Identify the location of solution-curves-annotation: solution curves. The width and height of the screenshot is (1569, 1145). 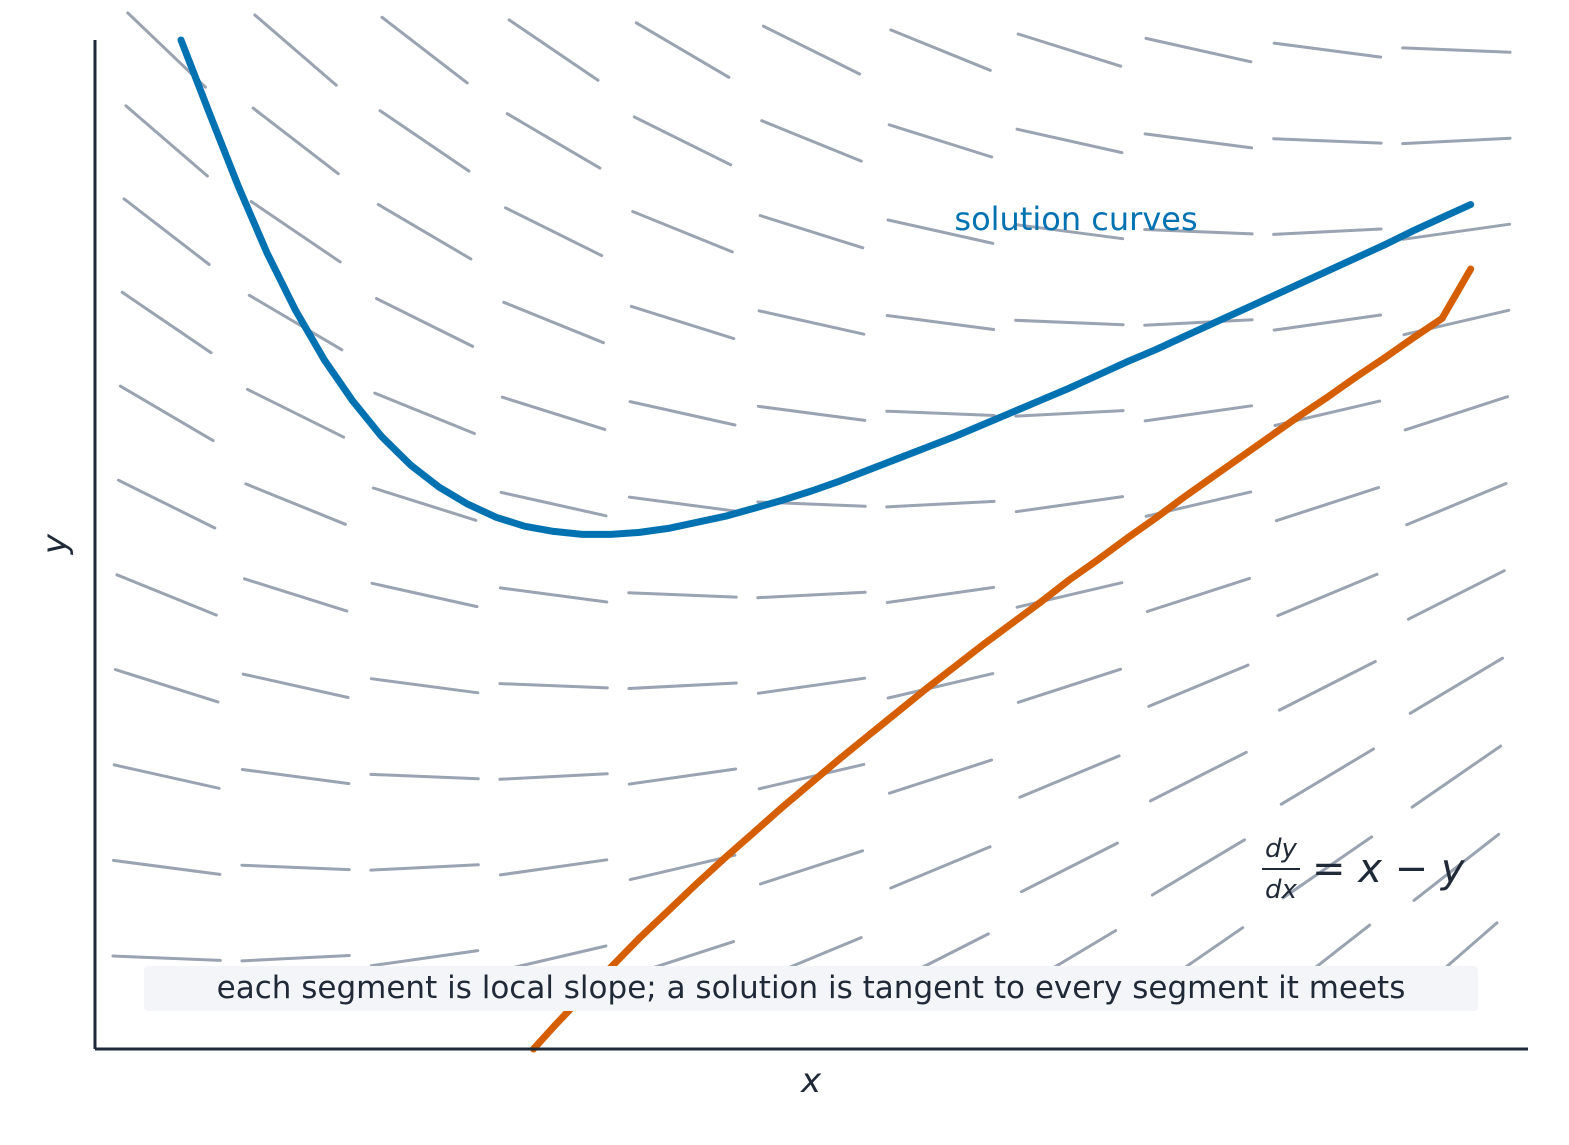
(1075, 219).